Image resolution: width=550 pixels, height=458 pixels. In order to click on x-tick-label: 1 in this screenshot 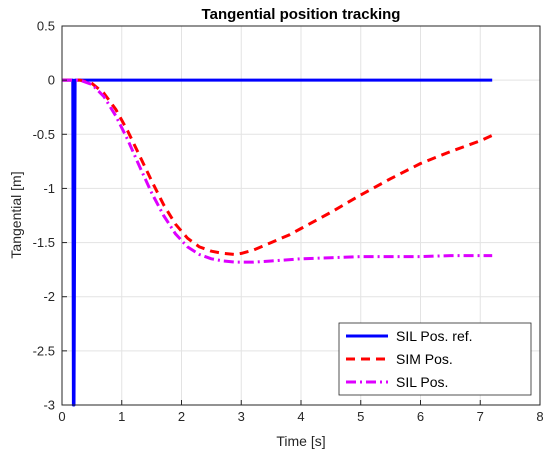, I will do `click(121, 416)`.